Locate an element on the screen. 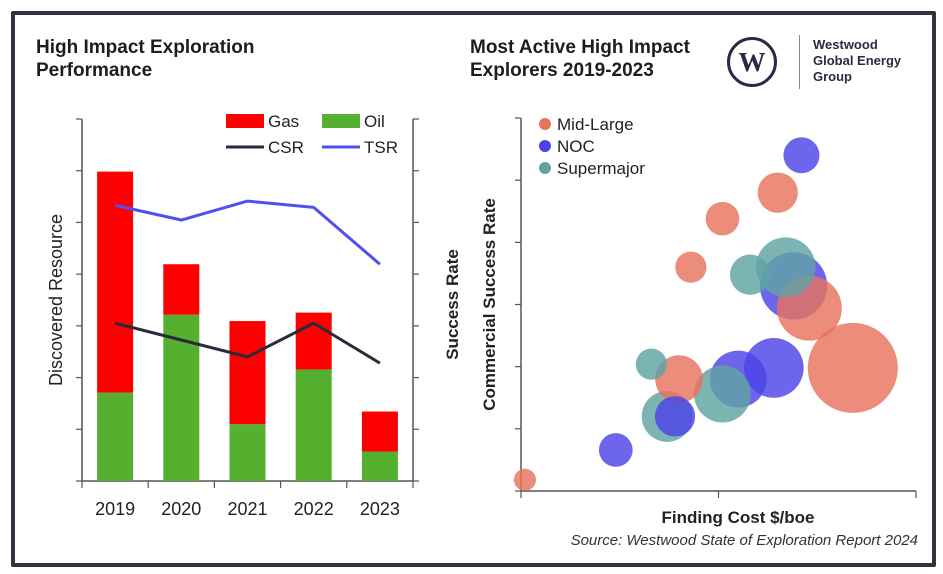 The image size is (943, 574). bar-gas-2022 is located at coordinates (313, 341).